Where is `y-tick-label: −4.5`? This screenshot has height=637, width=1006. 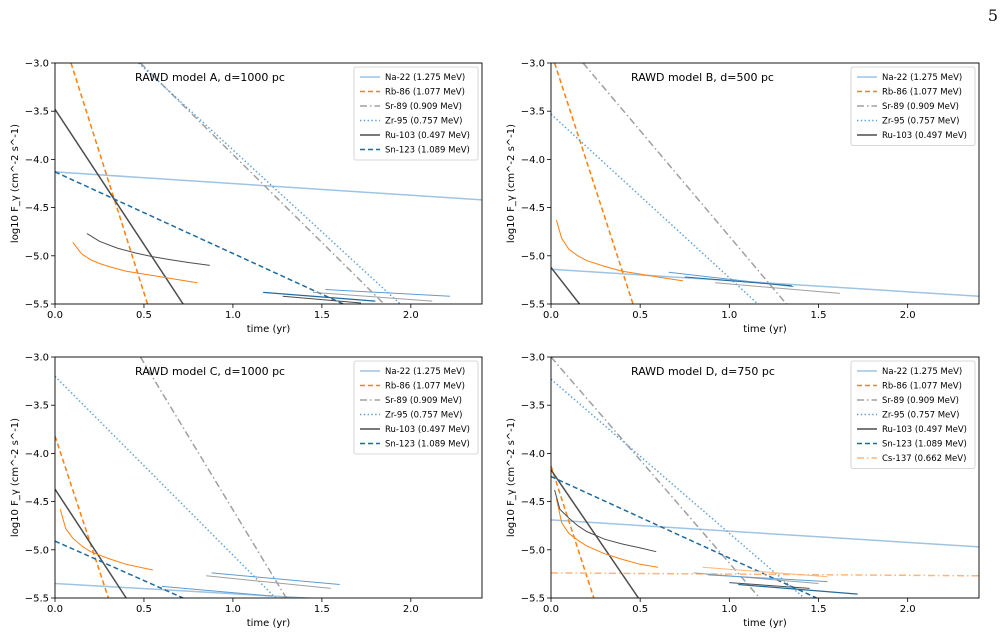
y-tick-label: −4.5 is located at coordinates (37, 502).